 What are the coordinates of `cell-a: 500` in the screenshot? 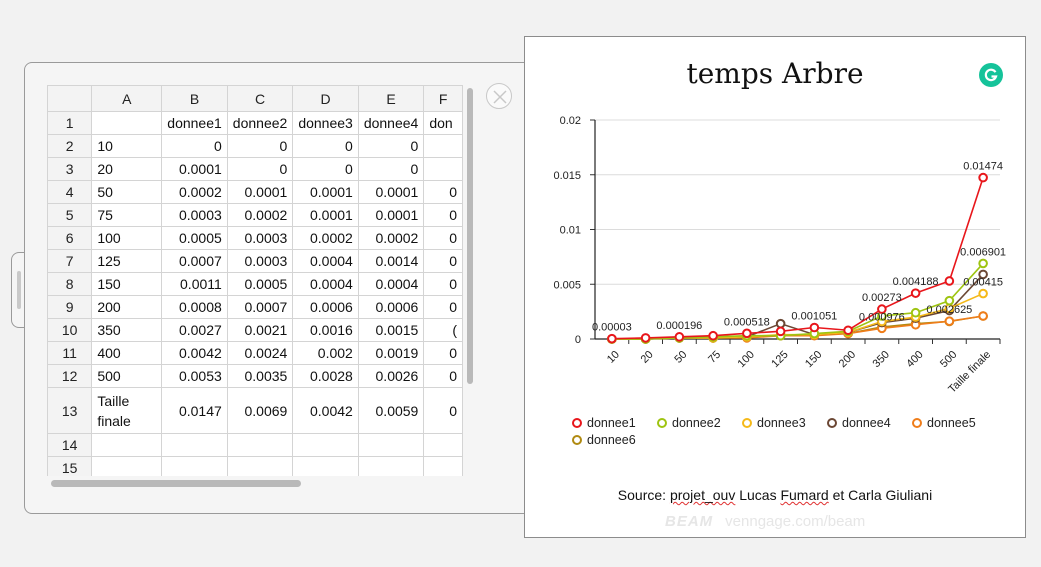 It's located at (127, 376).